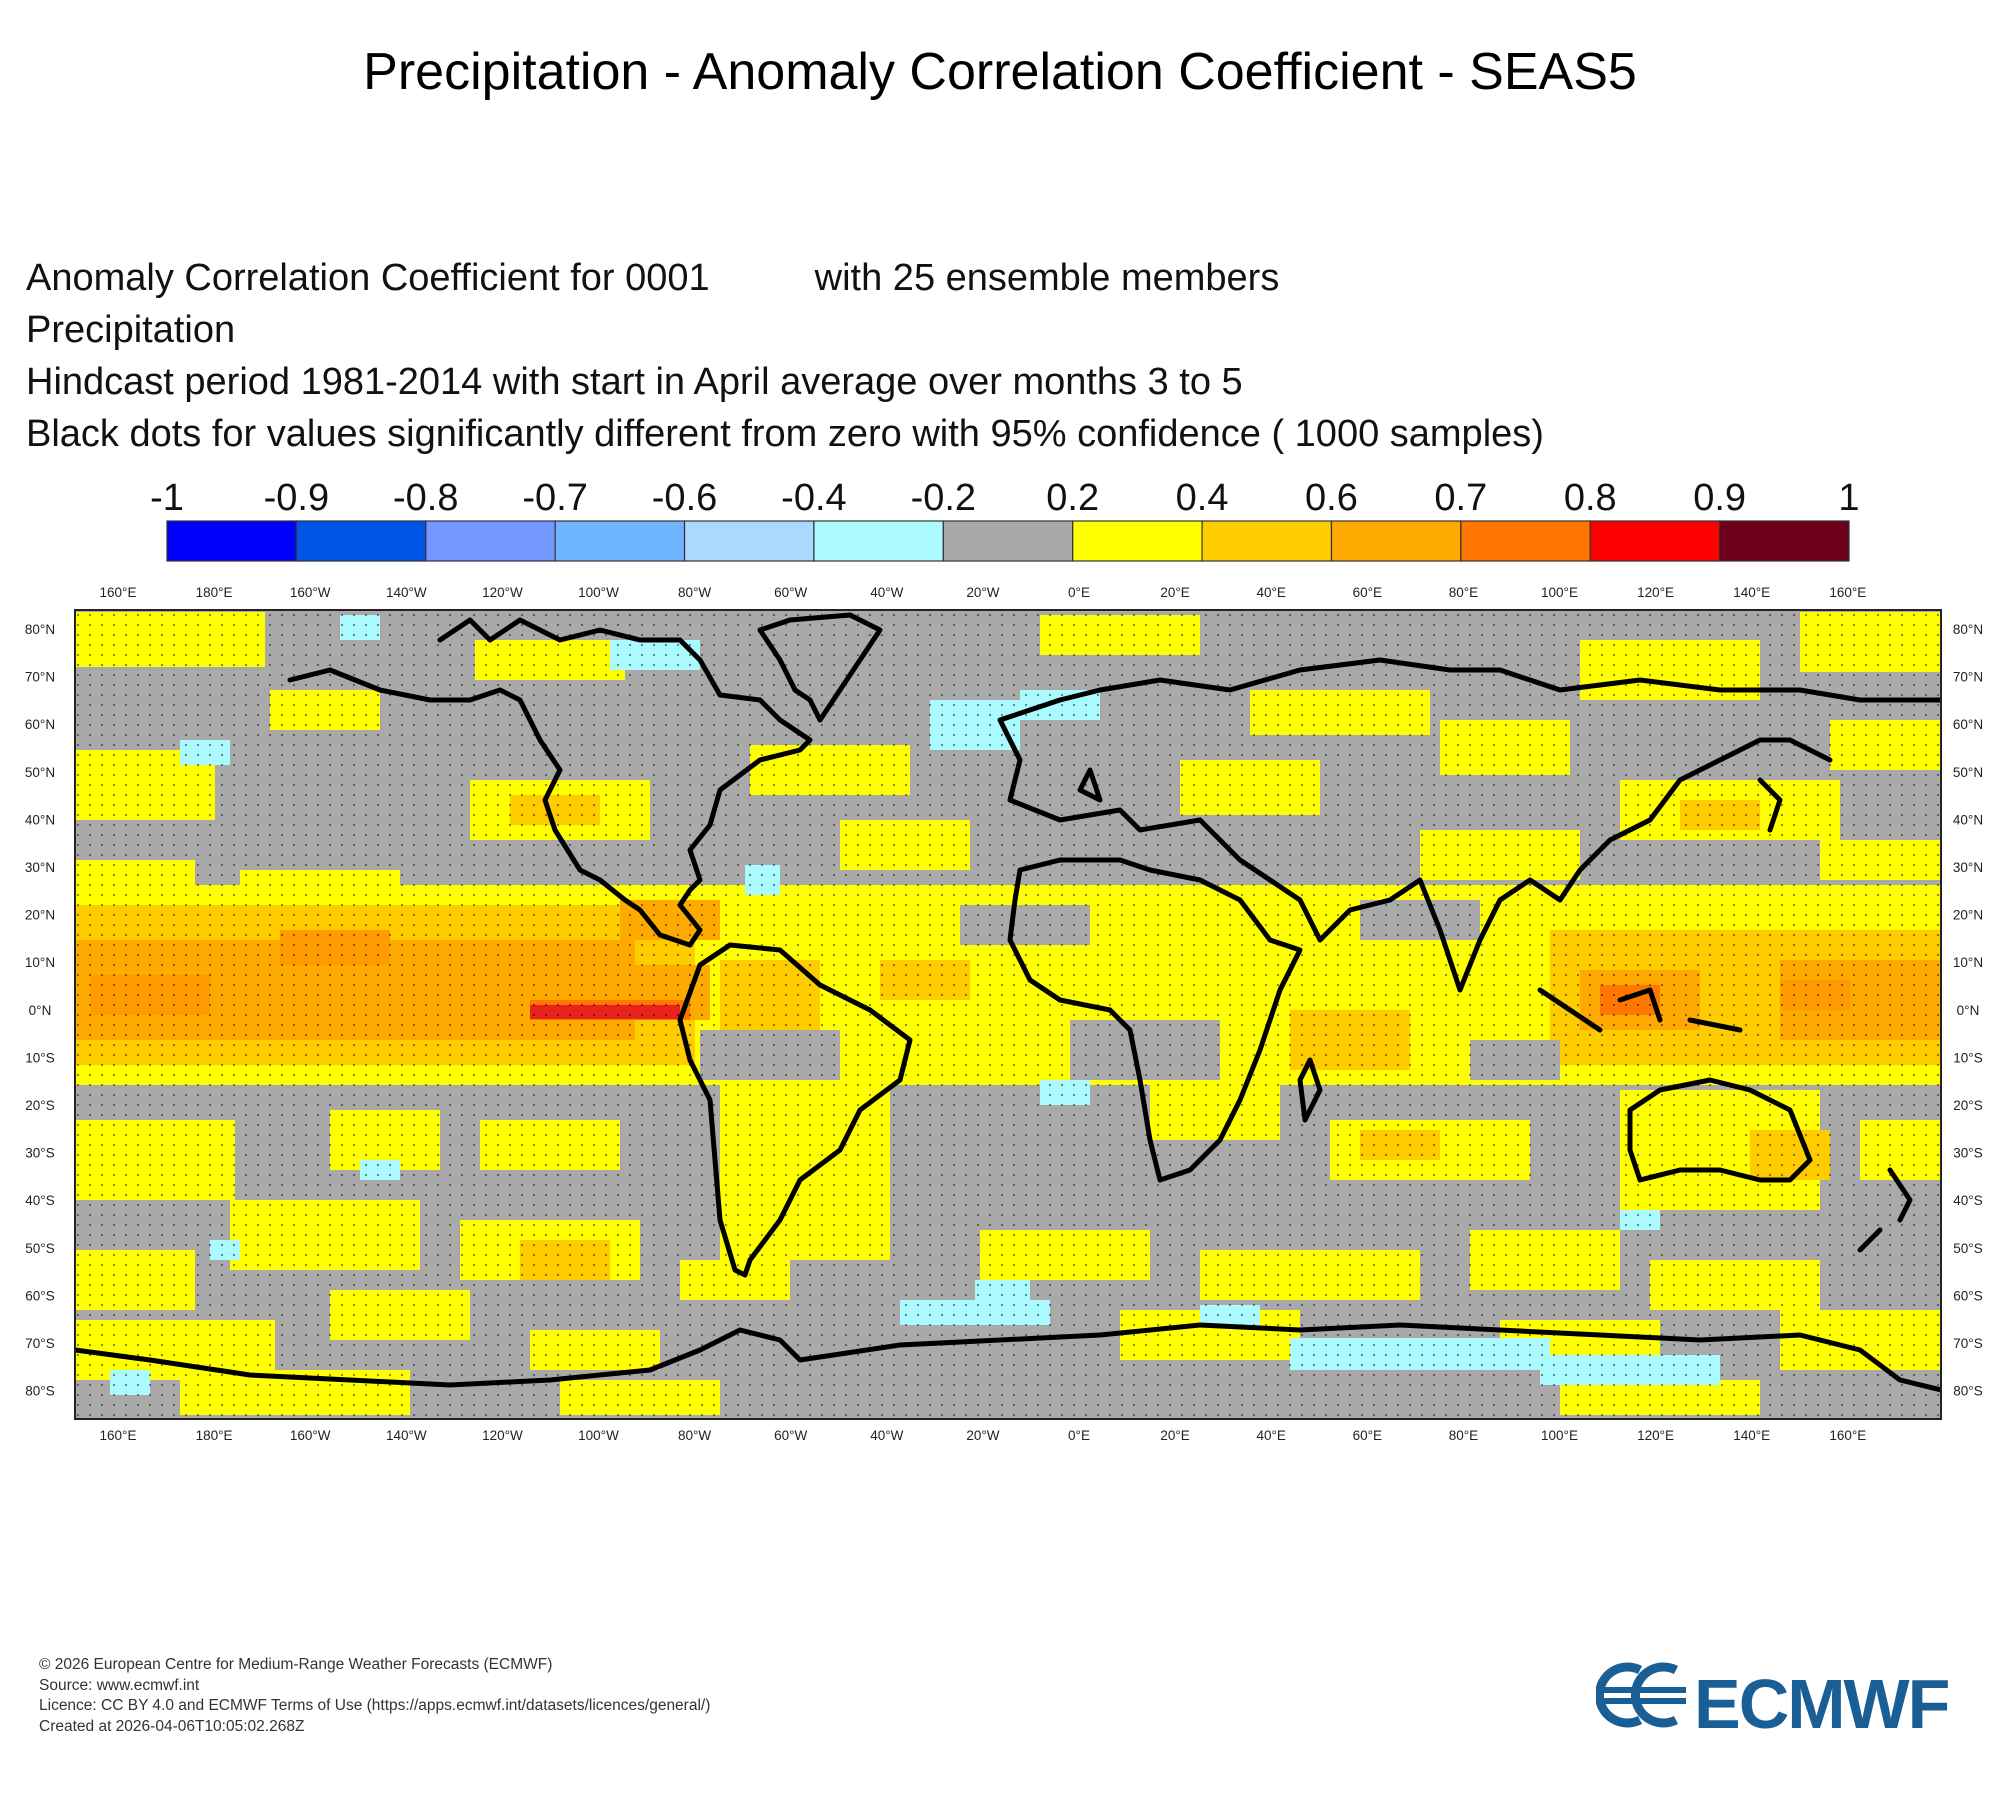  Describe the element at coordinates (1155, 1020) in the screenshot. I see `coast-africa` at that location.